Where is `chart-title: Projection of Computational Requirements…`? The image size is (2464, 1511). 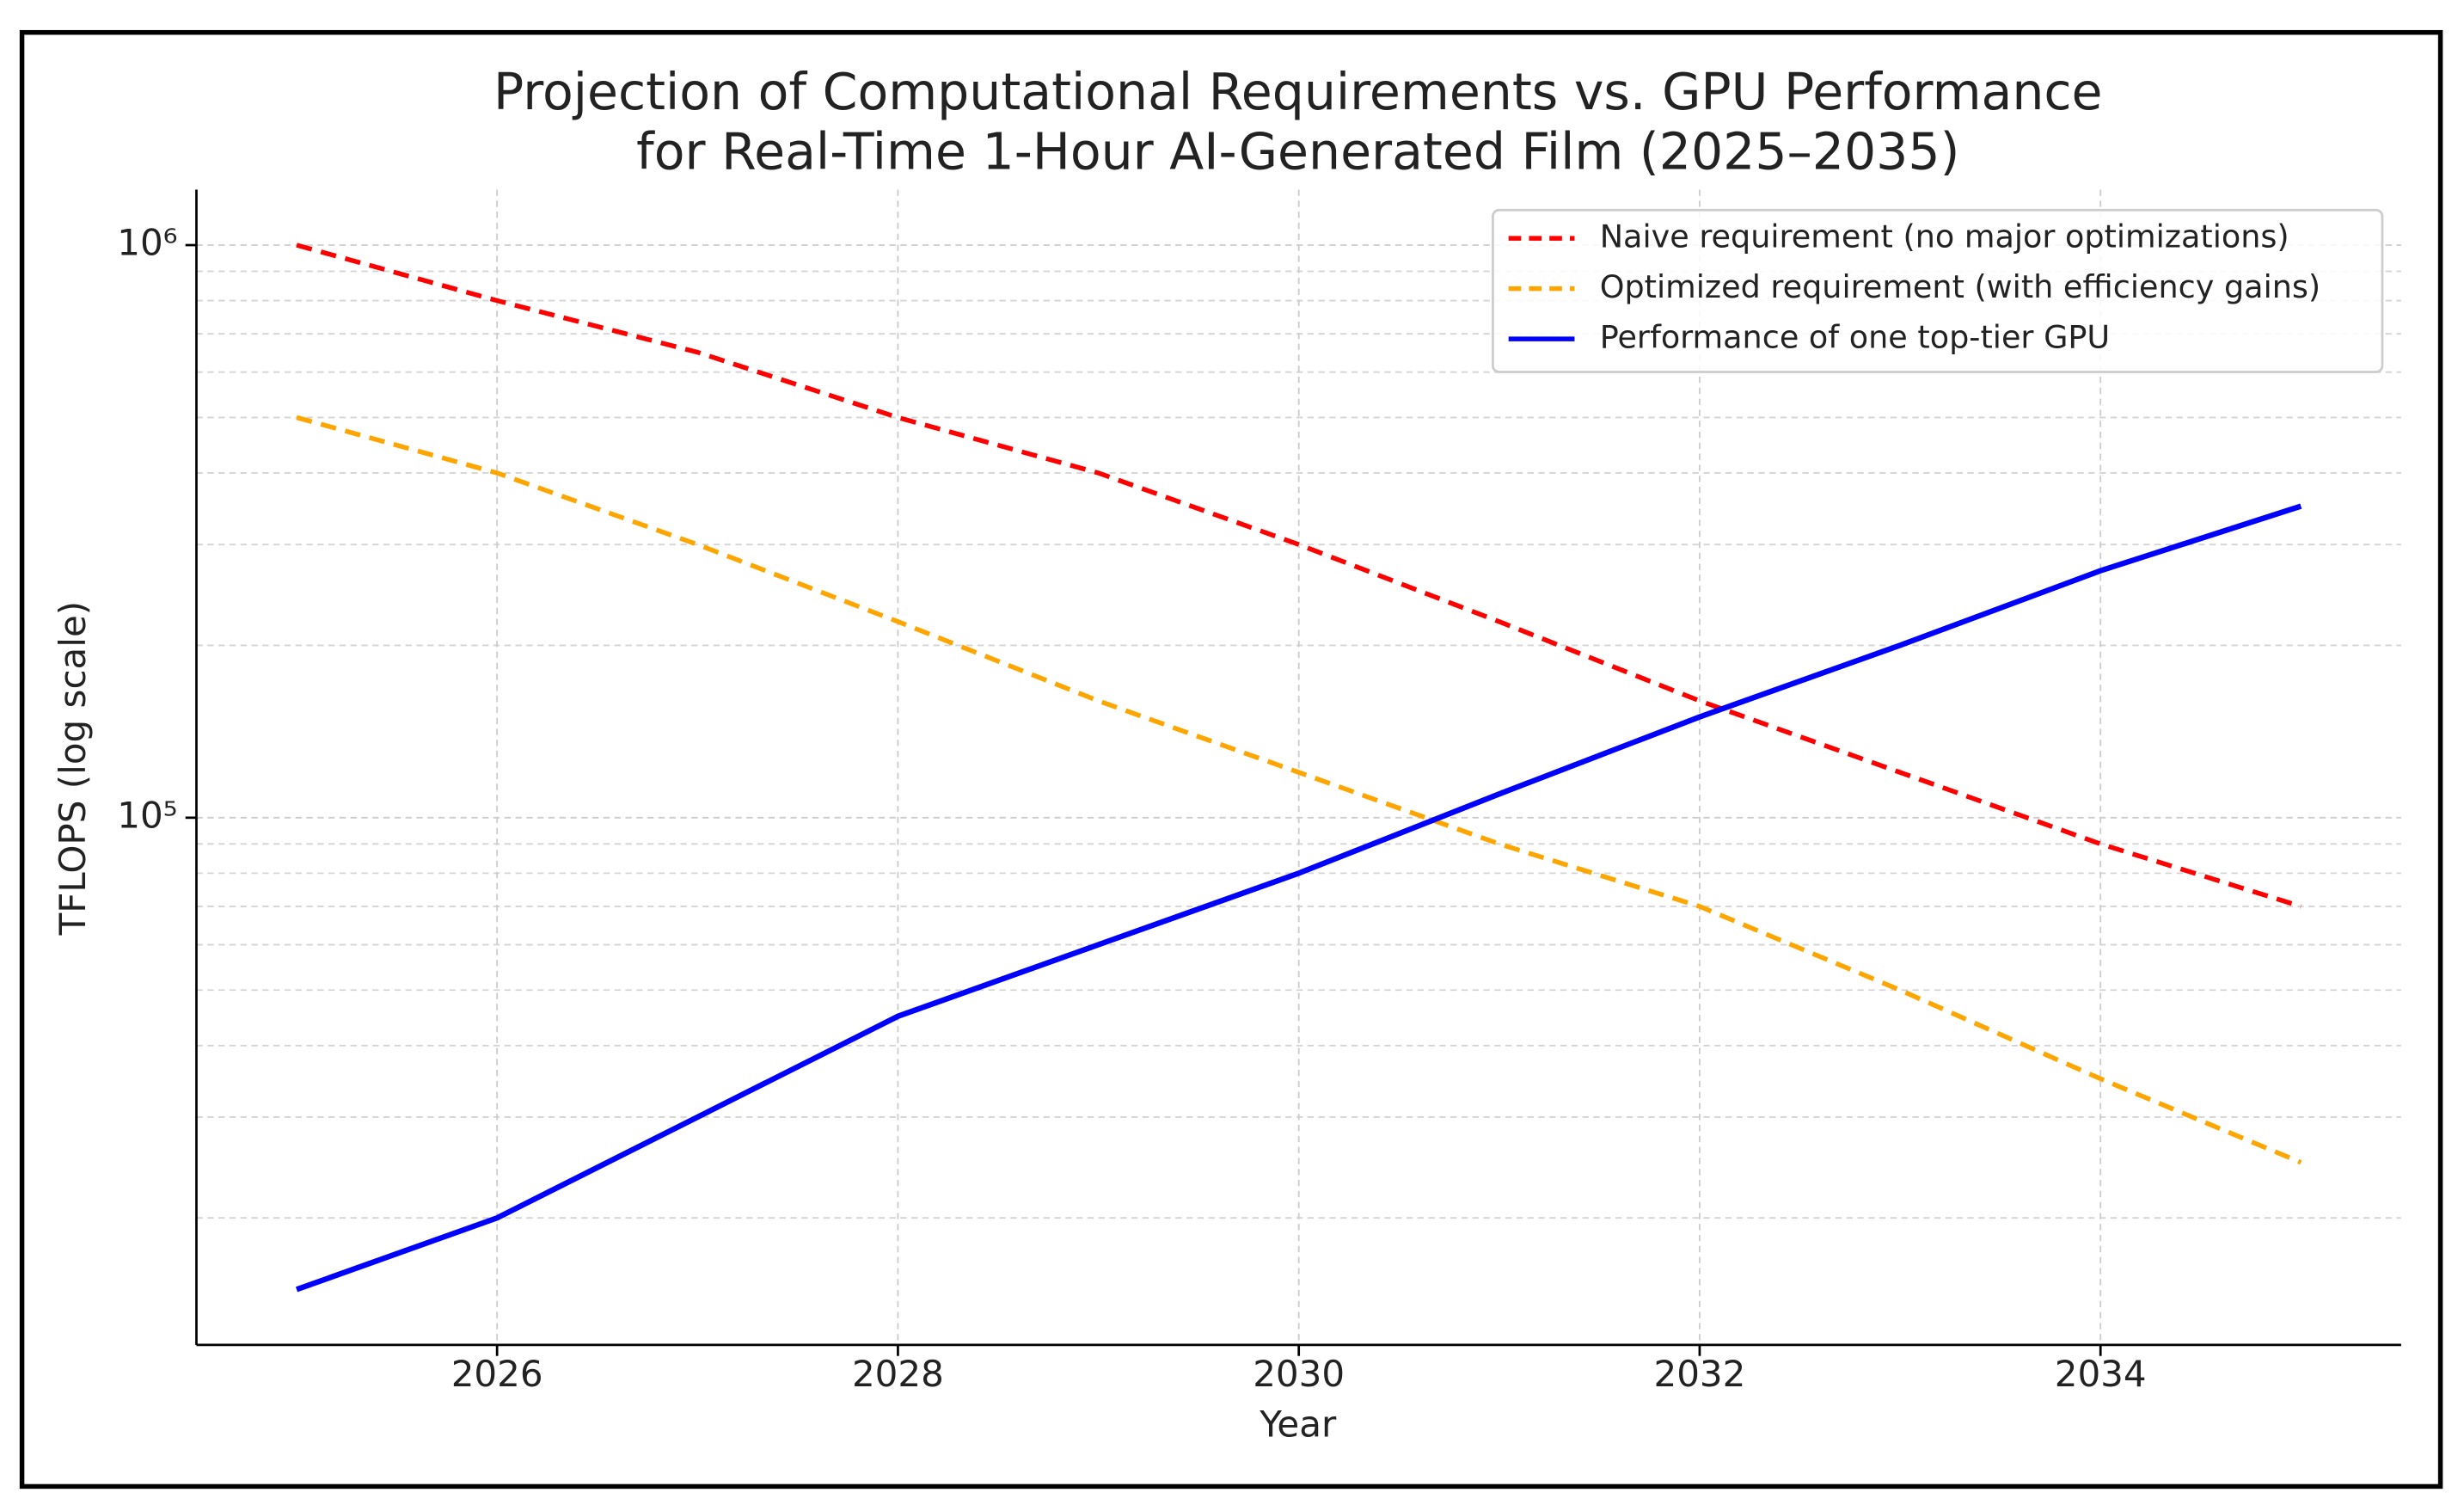
chart-title: Projection of Computational Requirements… is located at coordinates (1298, 92).